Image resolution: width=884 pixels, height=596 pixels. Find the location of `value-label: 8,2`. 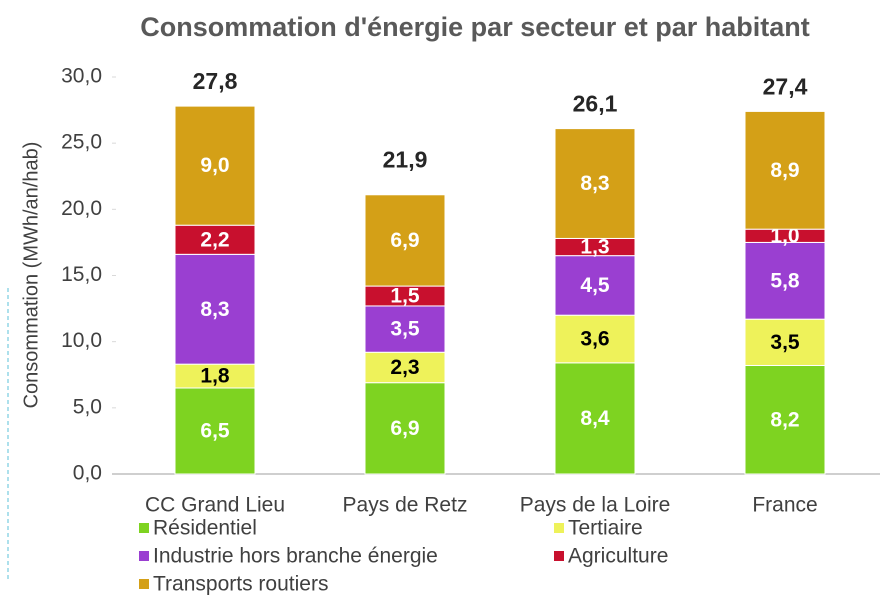

value-label: 8,2 is located at coordinates (784, 419).